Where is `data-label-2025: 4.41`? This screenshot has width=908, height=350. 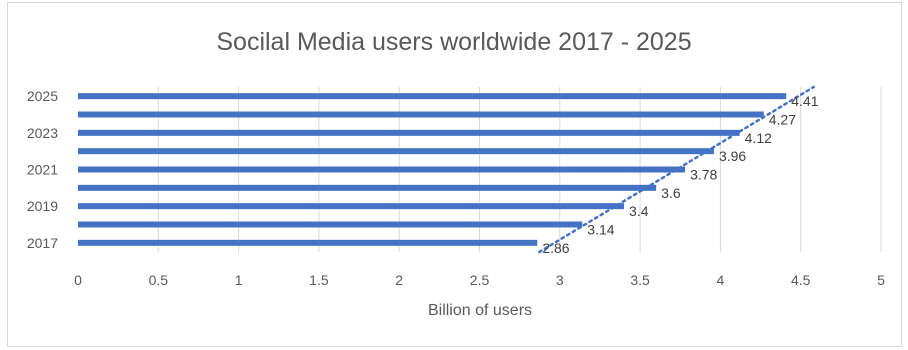 data-label-2025: 4.41 is located at coordinates (804, 101).